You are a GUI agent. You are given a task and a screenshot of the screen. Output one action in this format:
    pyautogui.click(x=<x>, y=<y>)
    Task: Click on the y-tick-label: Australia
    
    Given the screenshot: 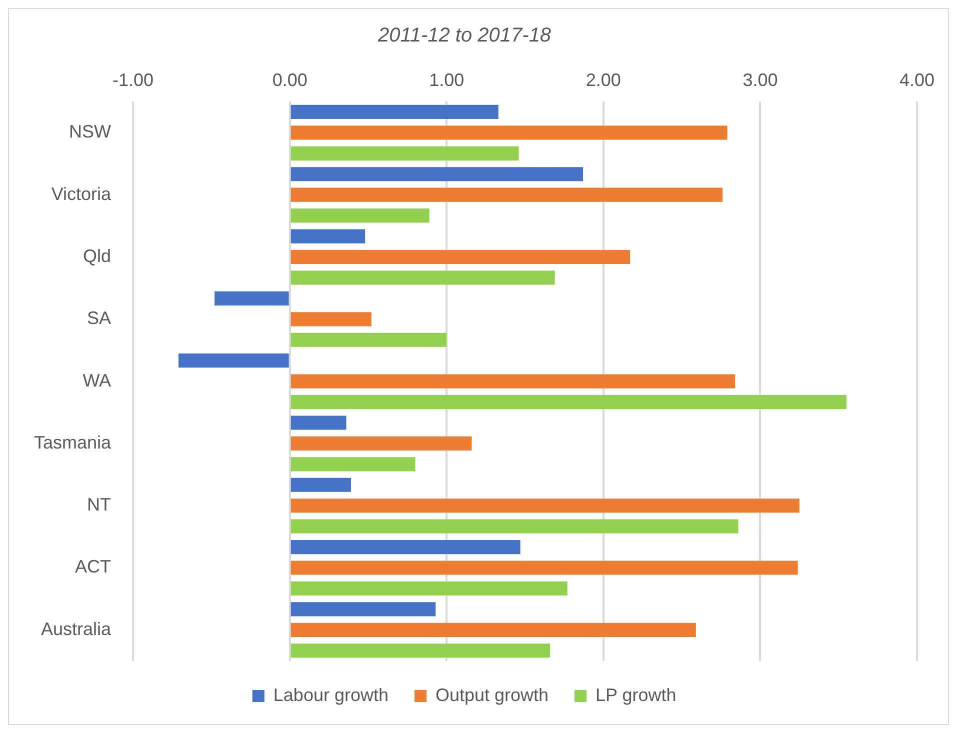 What is the action you would take?
    pyautogui.click(x=76, y=628)
    